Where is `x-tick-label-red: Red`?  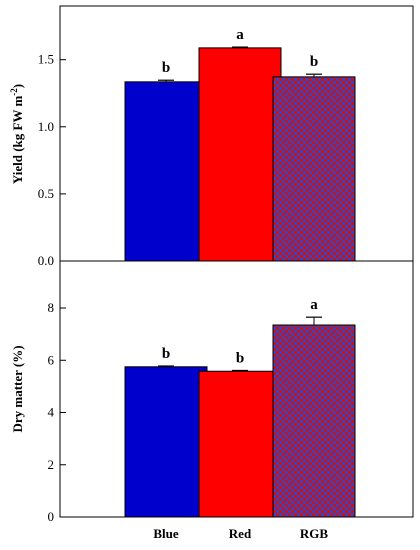
x-tick-label-red: Red is located at coordinates (240, 533).